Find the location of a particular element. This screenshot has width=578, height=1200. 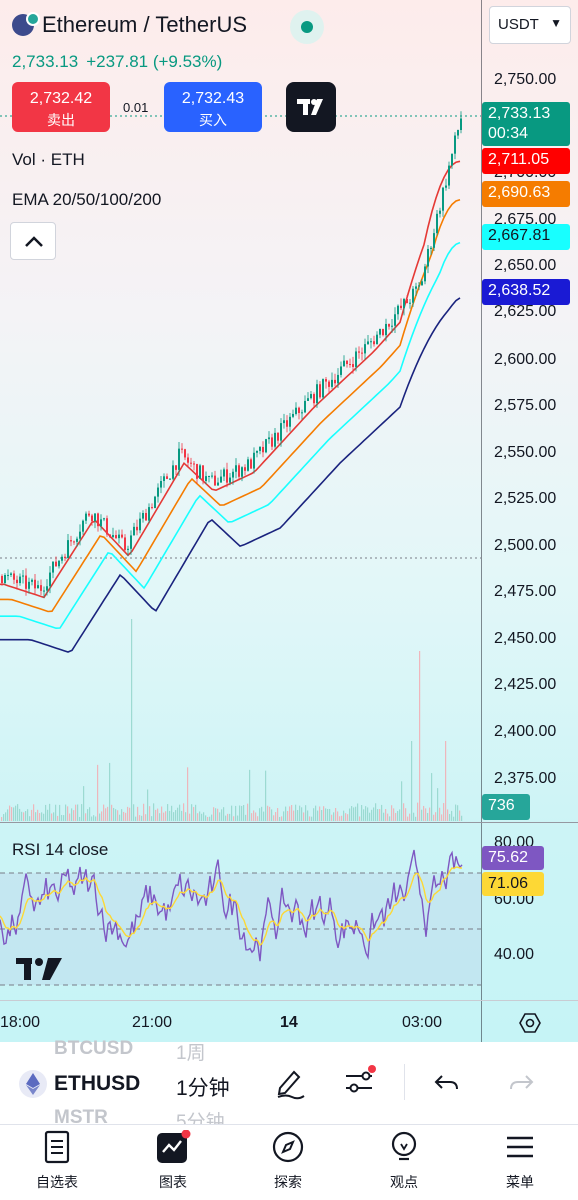

undo-icon is located at coordinates (447, 1082).